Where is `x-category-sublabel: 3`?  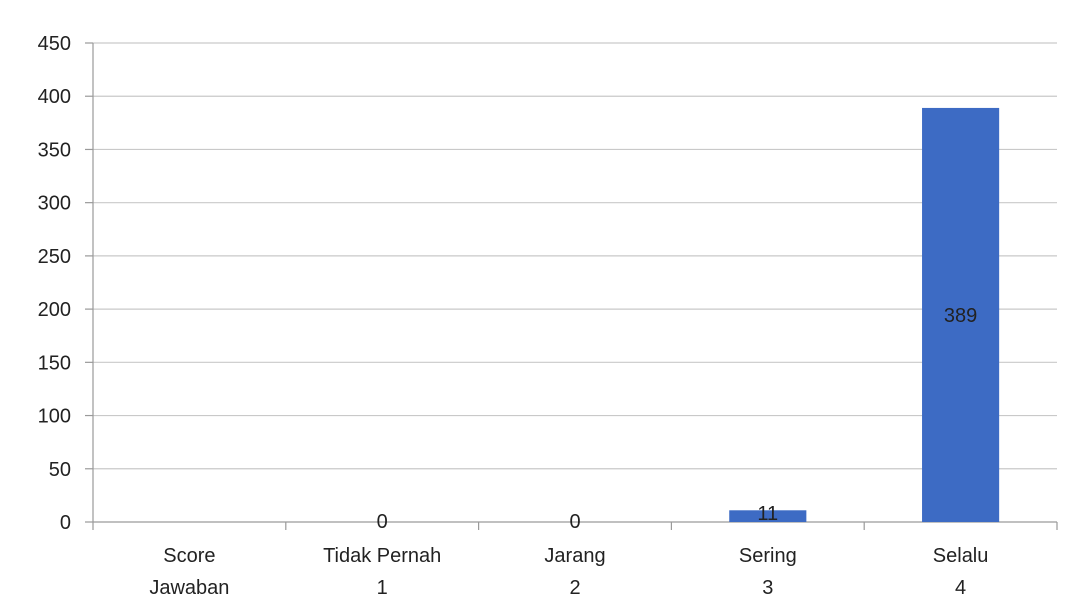
x-category-sublabel: 3 is located at coordinates (767, 588).